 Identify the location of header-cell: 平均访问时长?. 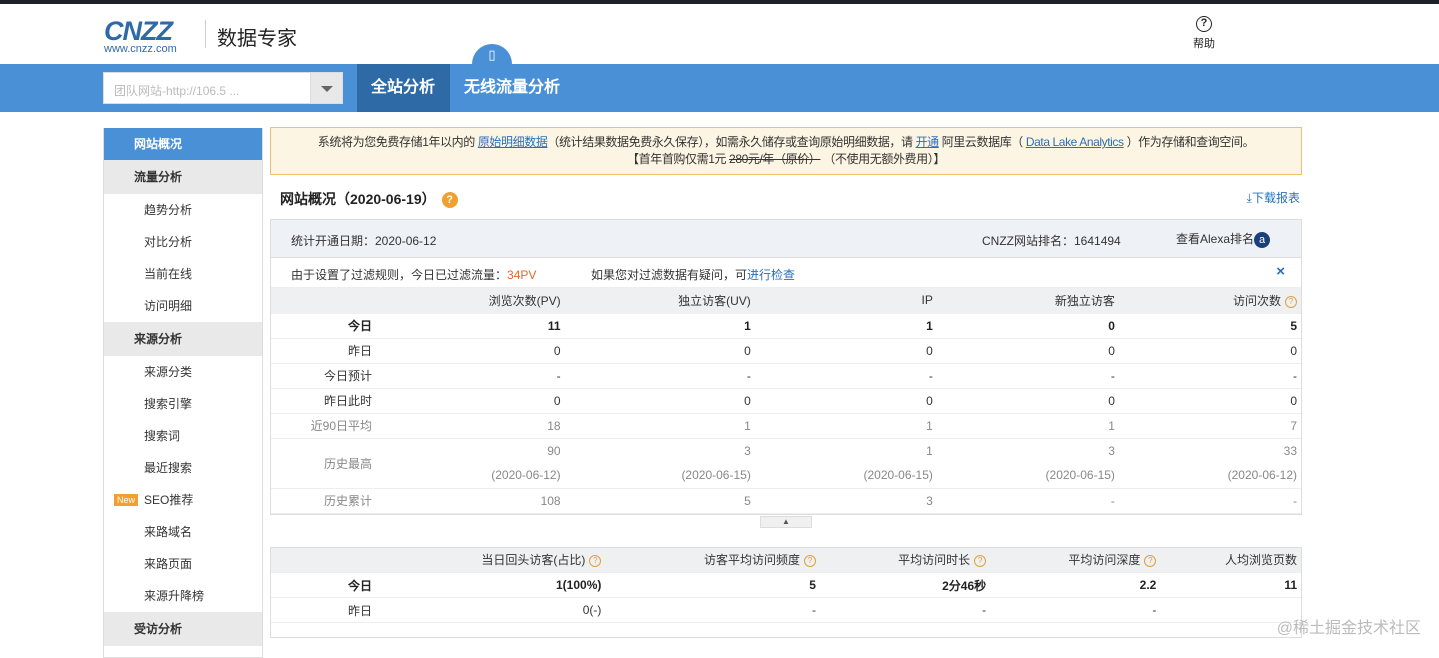
(905, 560).